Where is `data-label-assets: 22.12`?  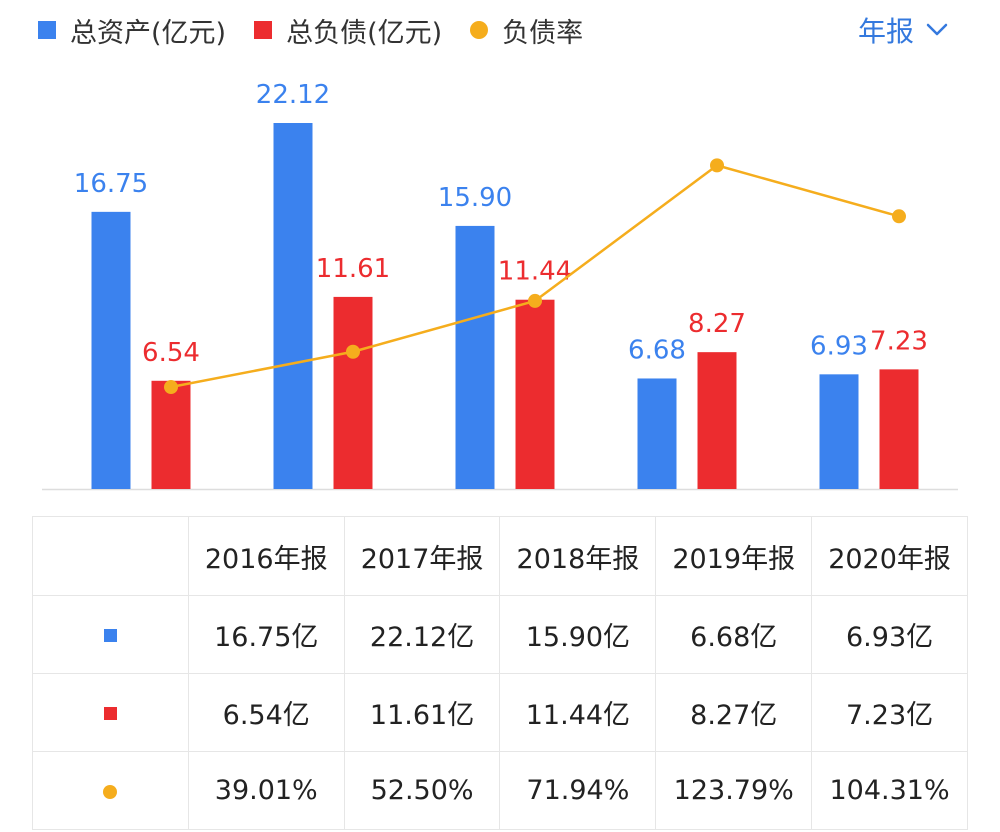
data-label-assets: 22.12 is located at coordinates (293, 95).